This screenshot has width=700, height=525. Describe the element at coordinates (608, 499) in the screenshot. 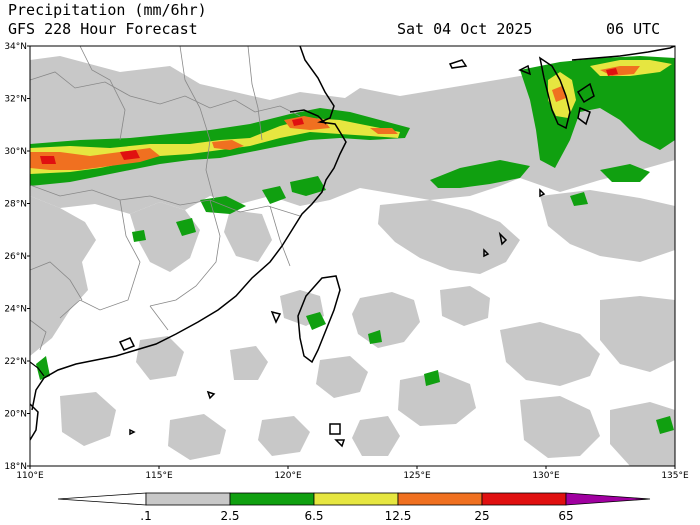

I see `colorbar-seg-max` at that location.